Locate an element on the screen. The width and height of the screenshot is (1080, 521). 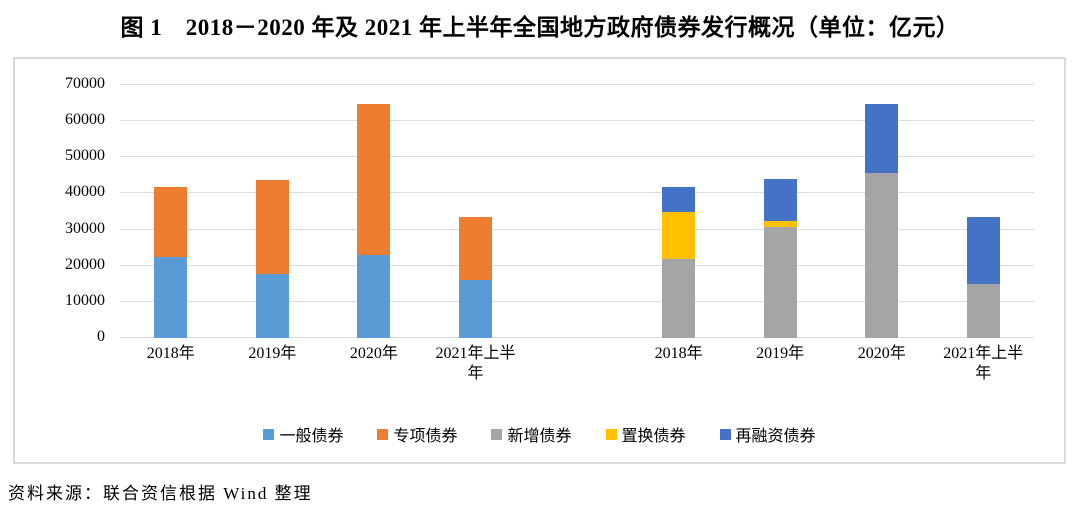
chart-legend: 一般债券 专项债券 新增债券 置换债券 再融资债券 is located at coordinates (539, 434).